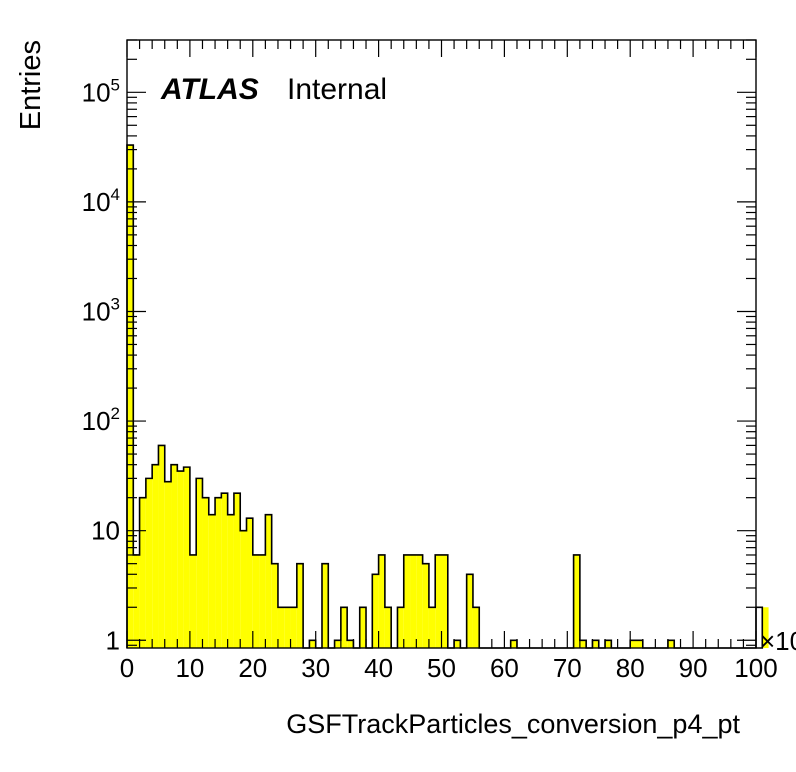 The width and height of the screenshot is (796, 772). What do you see at coordinates (189, 668) in the screenshot?
I see `x-tick-label: 10` at bounding box center [189, 668].